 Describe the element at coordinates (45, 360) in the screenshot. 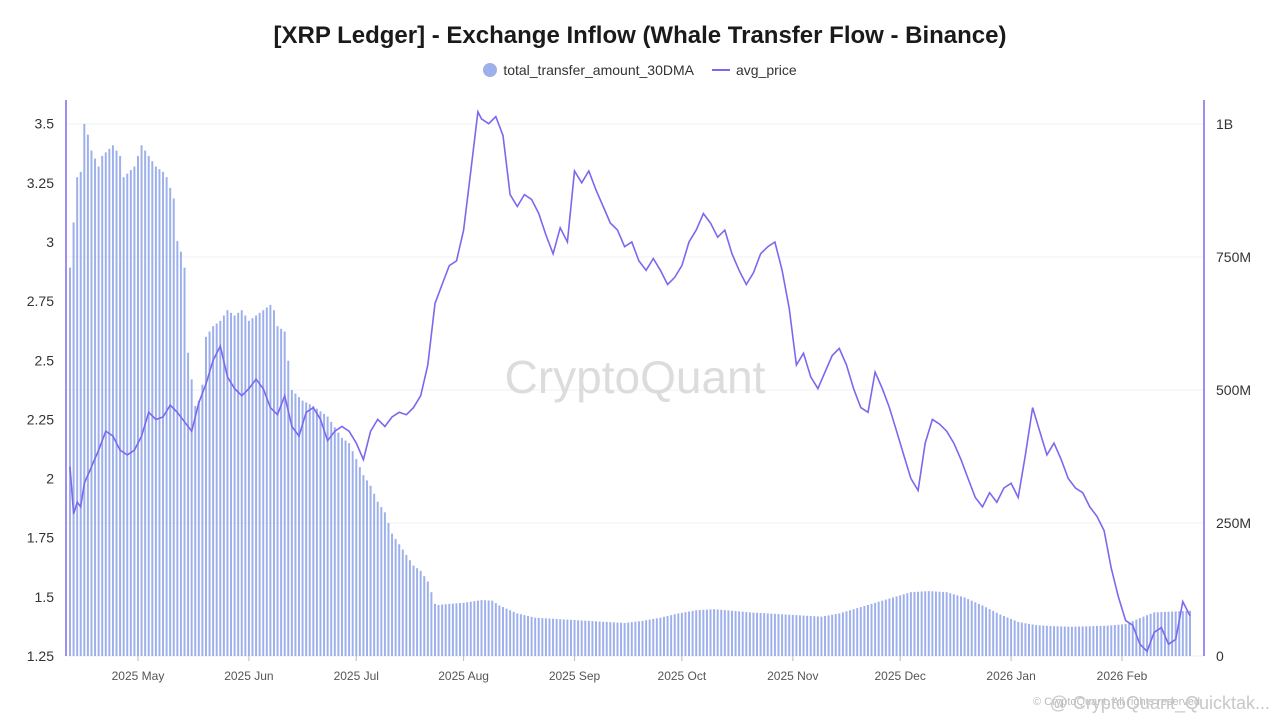

I see `left-tick-label: 2.5` at that location.